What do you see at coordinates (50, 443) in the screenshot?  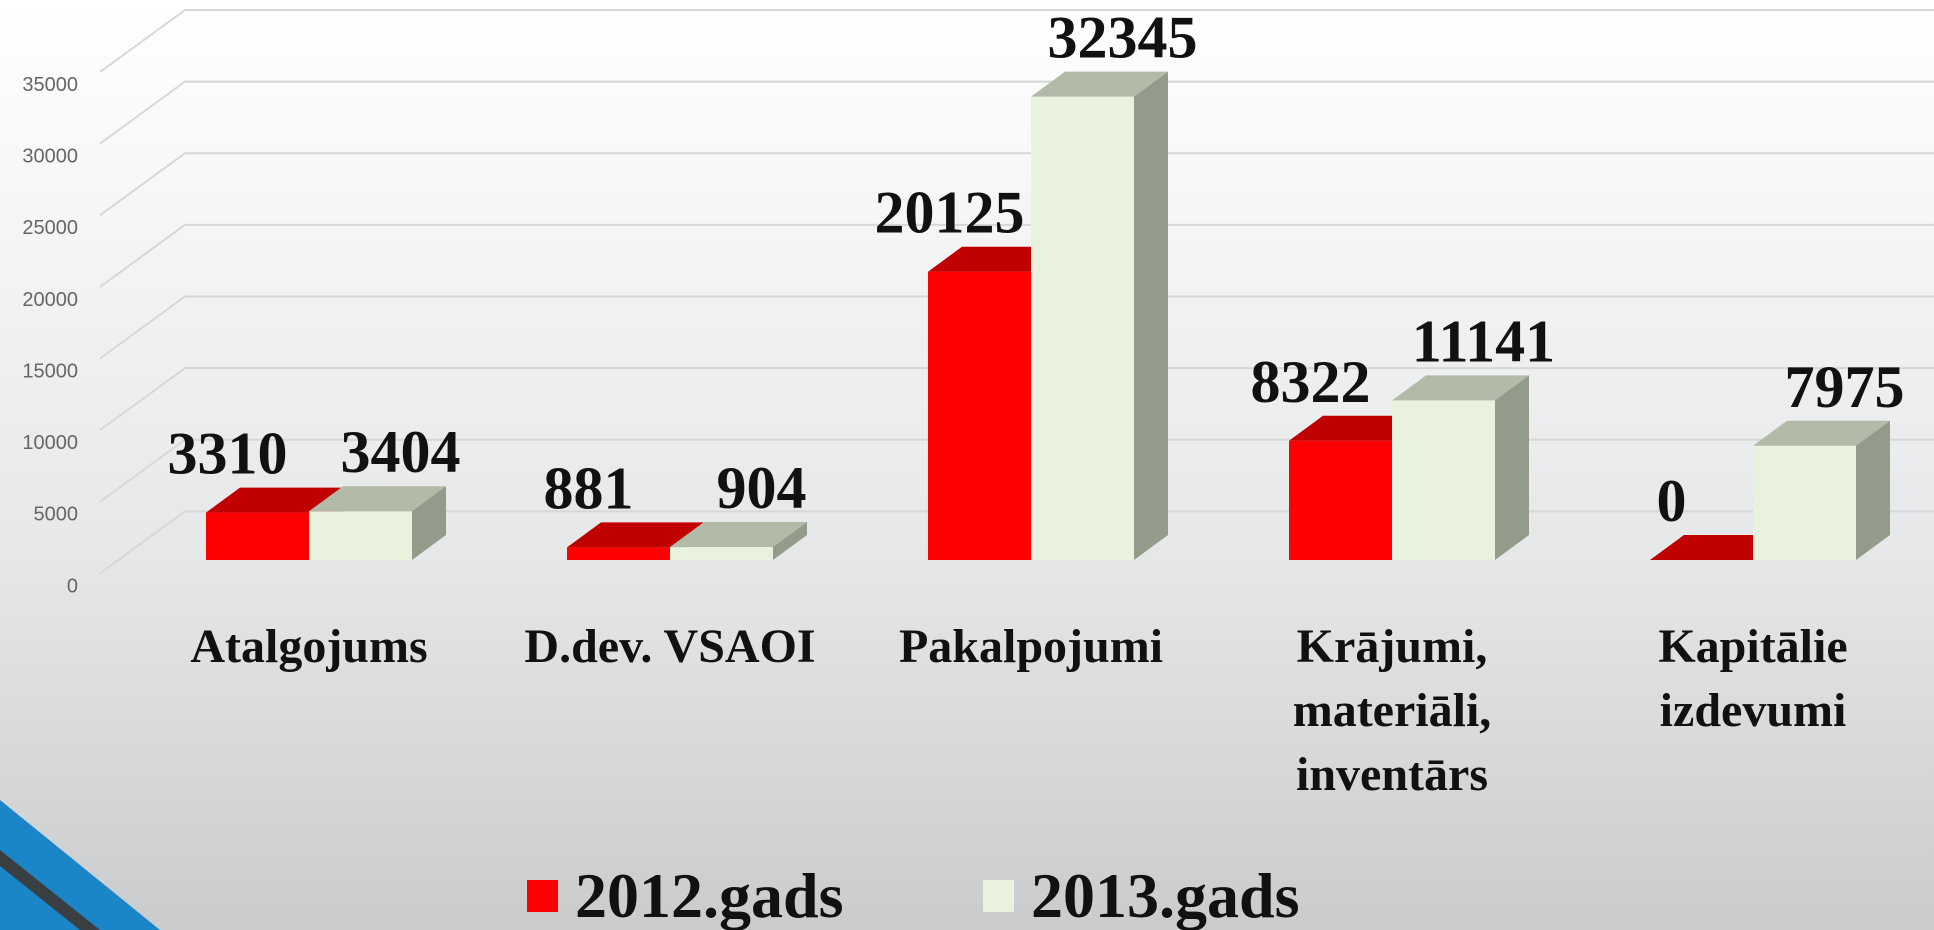 I see `y-tick-label: 10000` at bounding box center [50, 443].